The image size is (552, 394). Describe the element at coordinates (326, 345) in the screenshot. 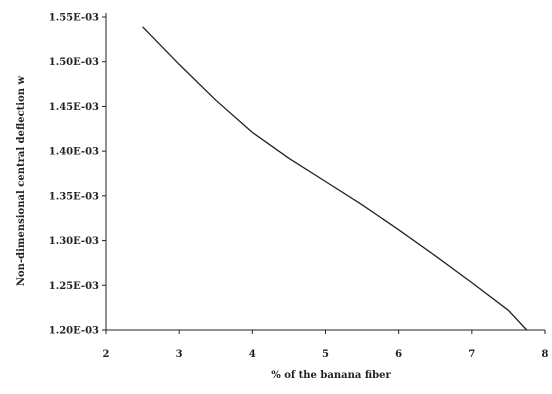

I see `x-axis-ticks: 2 3 4 5 6 7 8` at that location.